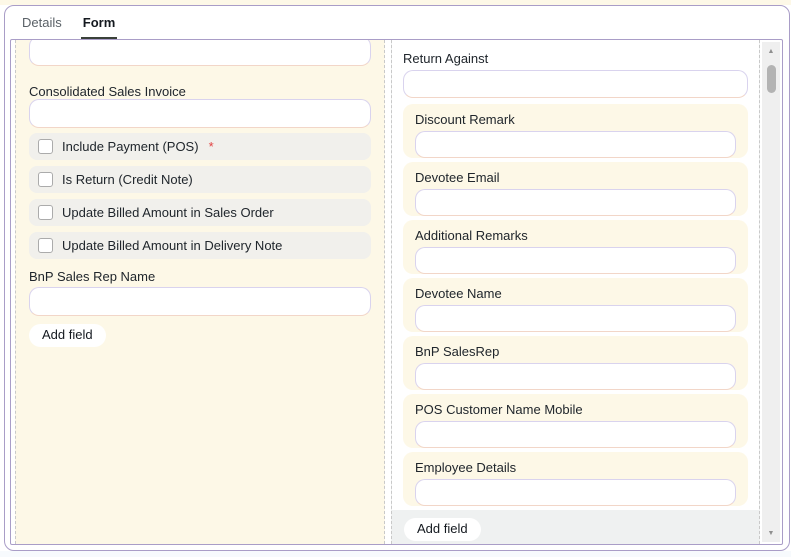 Image resolution: width=791 pixels, height=557 pixels. Describe the element at coordinates (99, 23) in the screenshot. I see `tab-form: Form` at that location.